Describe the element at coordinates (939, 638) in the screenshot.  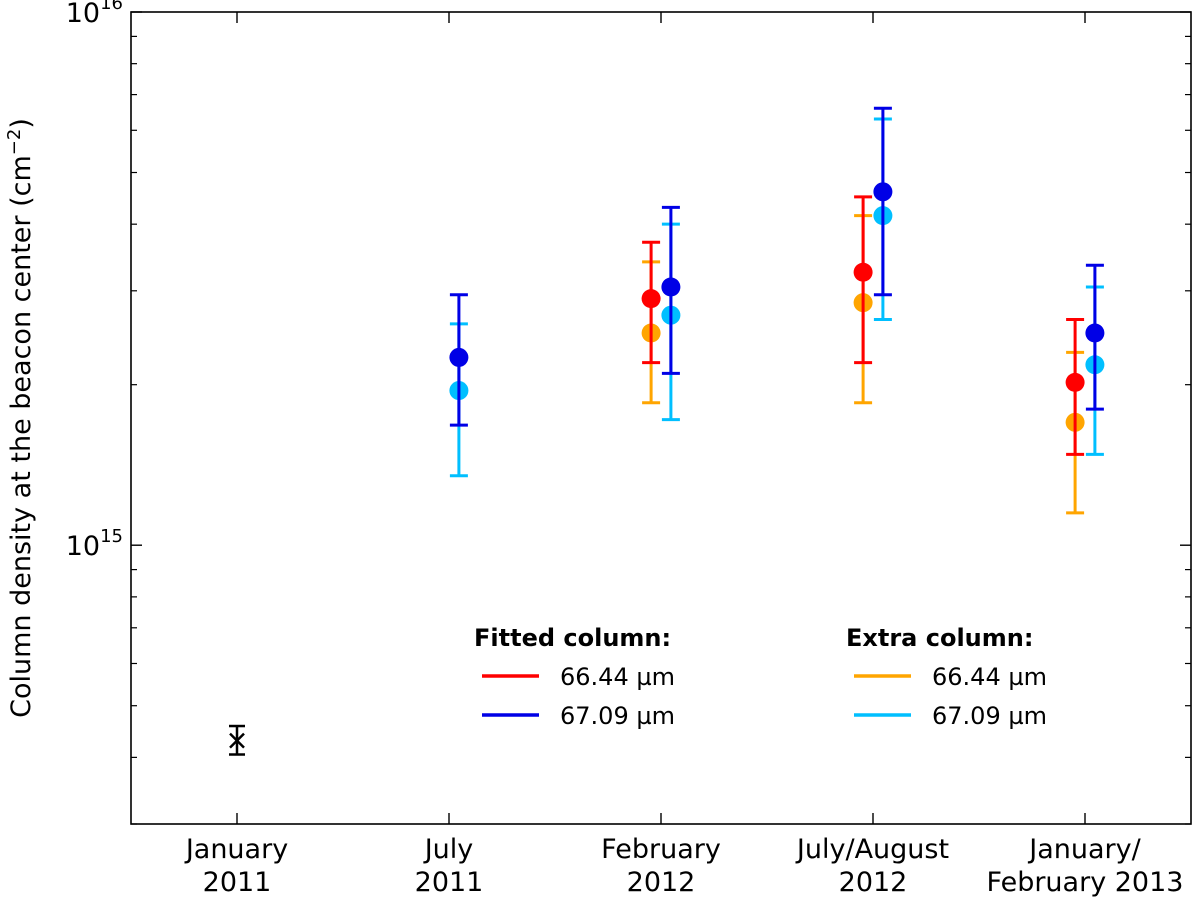
I see `legend-title: Extra column:` at that location.